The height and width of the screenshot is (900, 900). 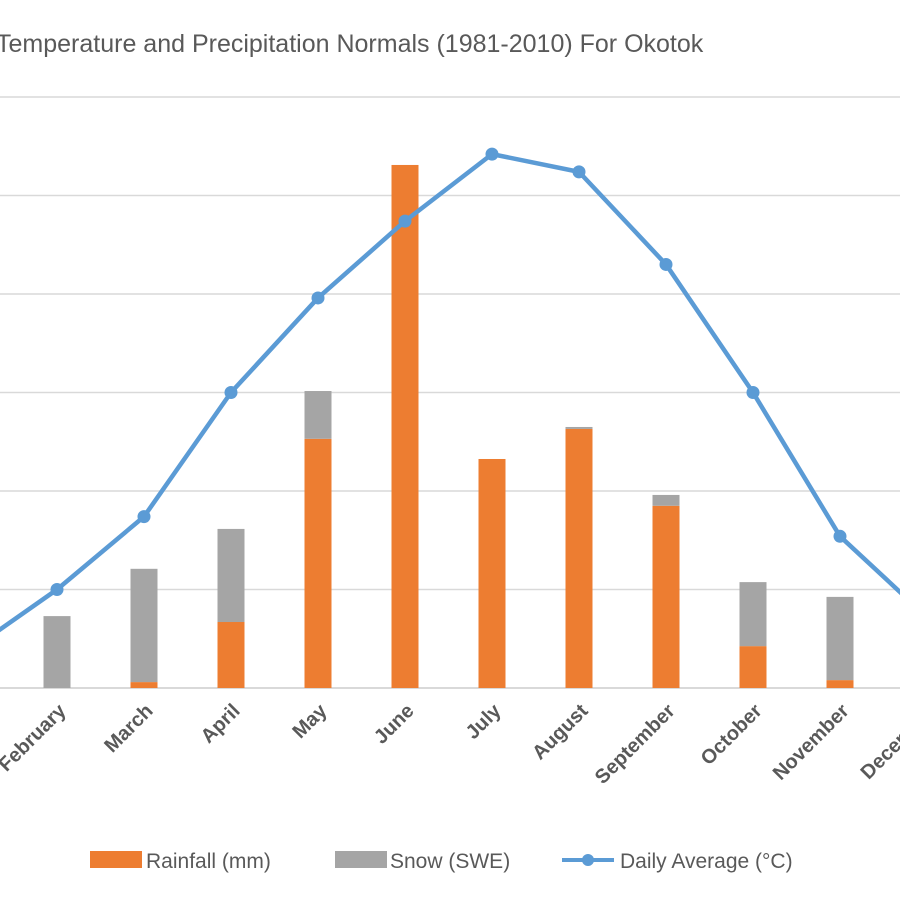 What do you see at coordinates (231, 575) in the screenshot?
I see `bar-snow-april` at bounding box center [231, 575].